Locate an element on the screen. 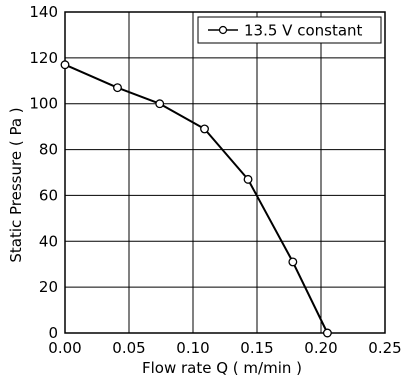 The height and width of the screenshot is (383, 408). y-tick-label: 20 is located at coordinates (48, 287).